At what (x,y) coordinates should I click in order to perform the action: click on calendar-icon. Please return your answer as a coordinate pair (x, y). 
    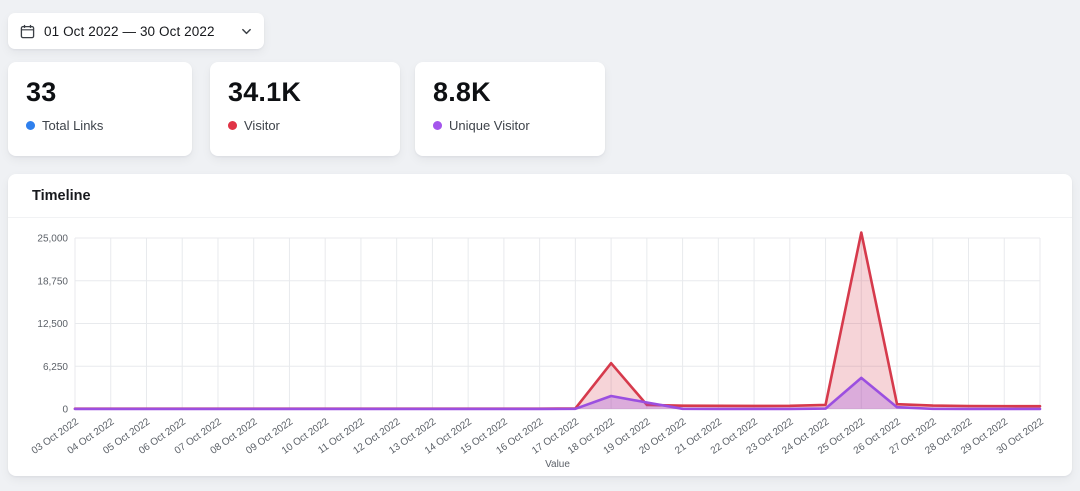
    Looking at the image, I should click on (27, 31).